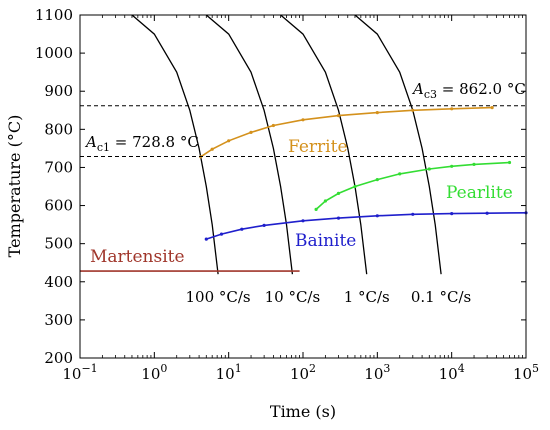 The width and height of the screenshot is (550, 430). I want to click on cooling-curve-100-c-s, so click(175, 145).